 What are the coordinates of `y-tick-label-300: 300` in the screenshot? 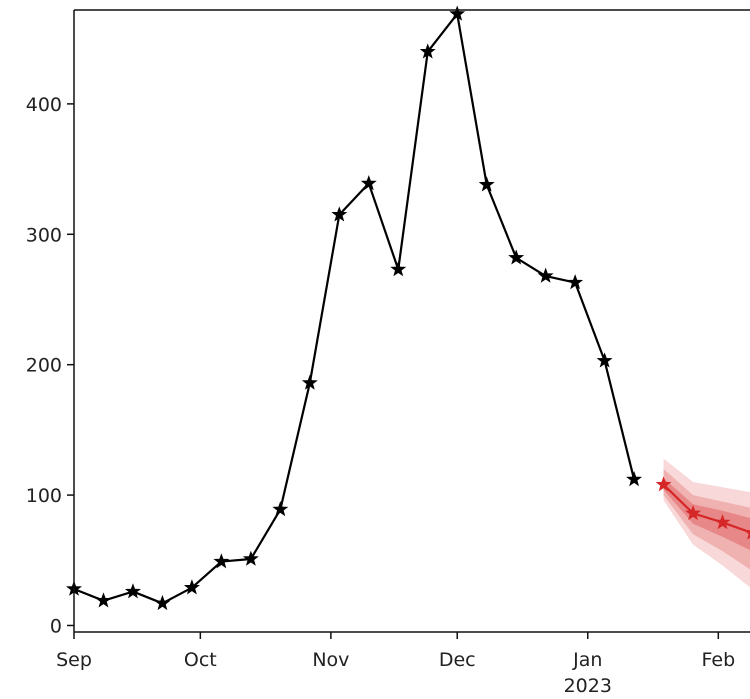 It's located at (44, 235).